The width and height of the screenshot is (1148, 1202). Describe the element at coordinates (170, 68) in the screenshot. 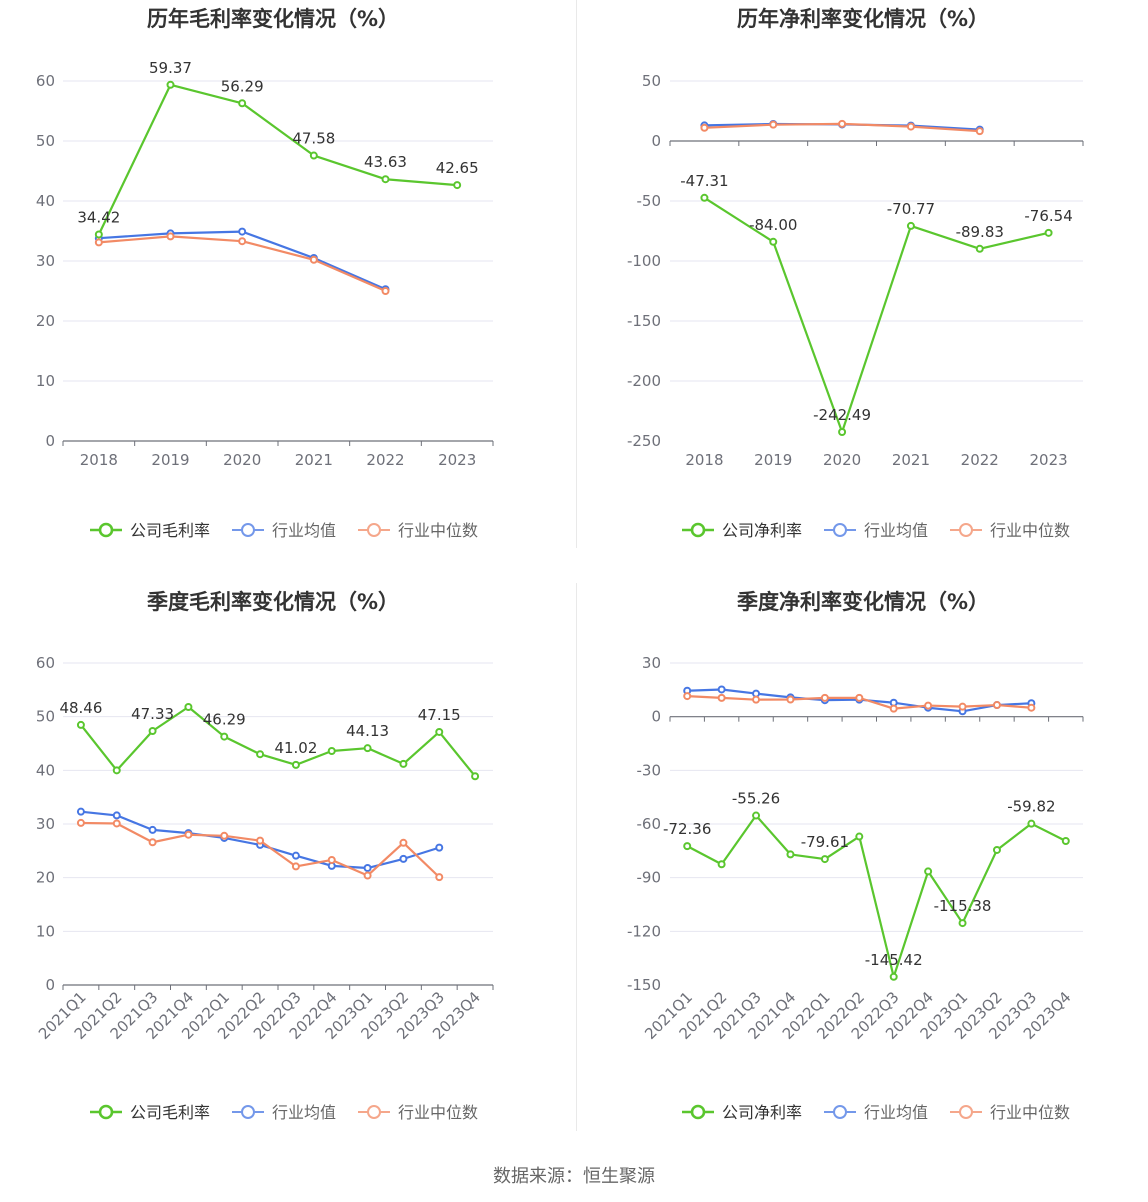

I see `data-label: 59.37` at that location.